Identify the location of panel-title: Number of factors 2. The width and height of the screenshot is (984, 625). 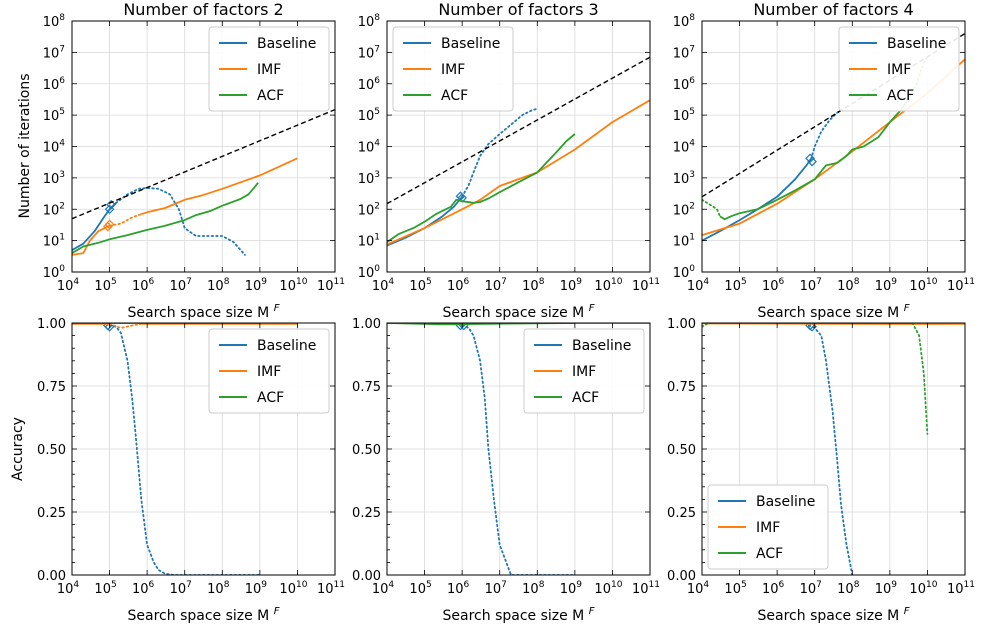
(203, 9).